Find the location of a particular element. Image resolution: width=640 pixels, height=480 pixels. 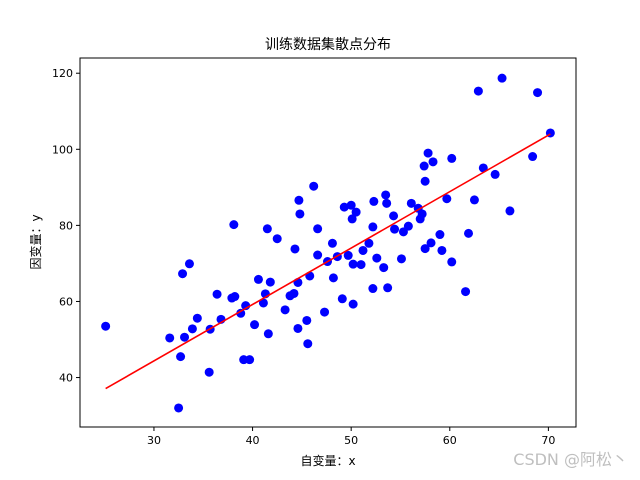

x-tick-label: 40 is located at coordinates (253, 440).